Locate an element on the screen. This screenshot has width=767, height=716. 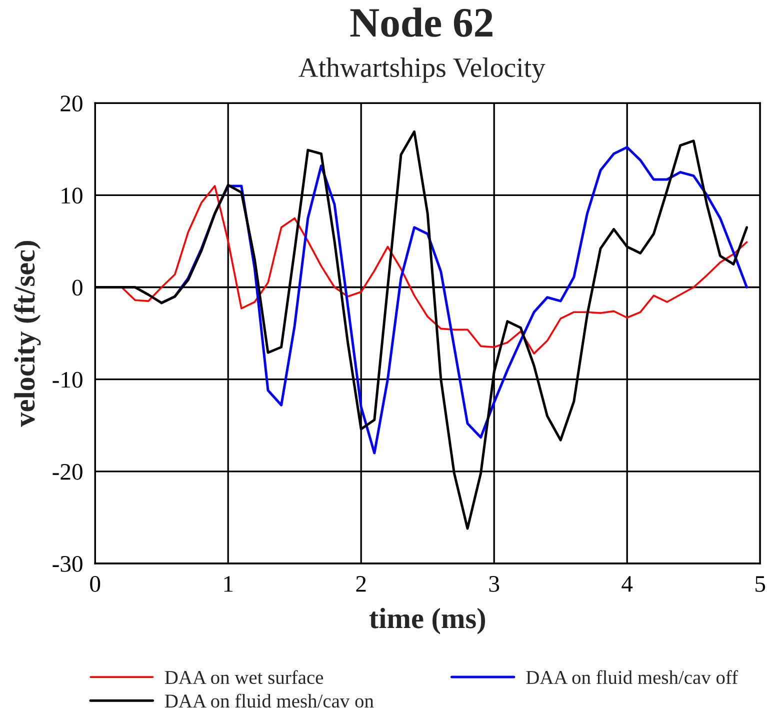
chart-subtitle: Athwartships Velocity is located at coordinates (422, 70).